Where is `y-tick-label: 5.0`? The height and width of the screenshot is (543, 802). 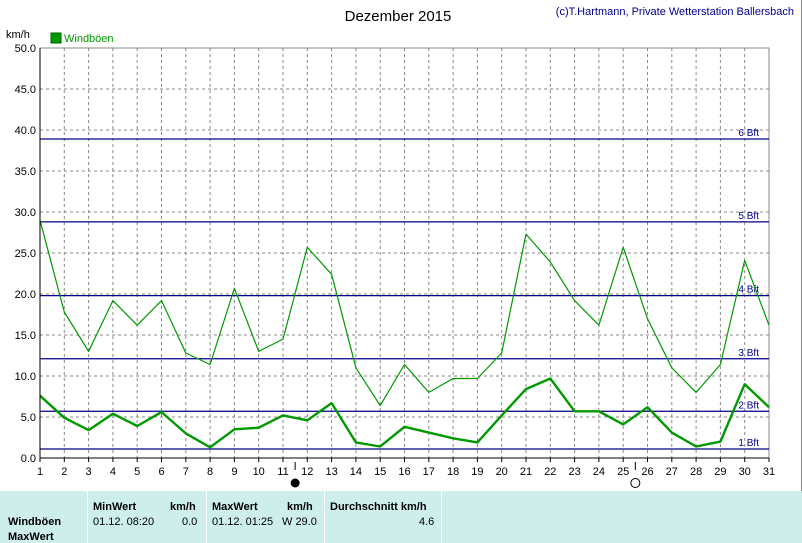 y-tick-label: 5.0 is located at coordinates (28, 418).